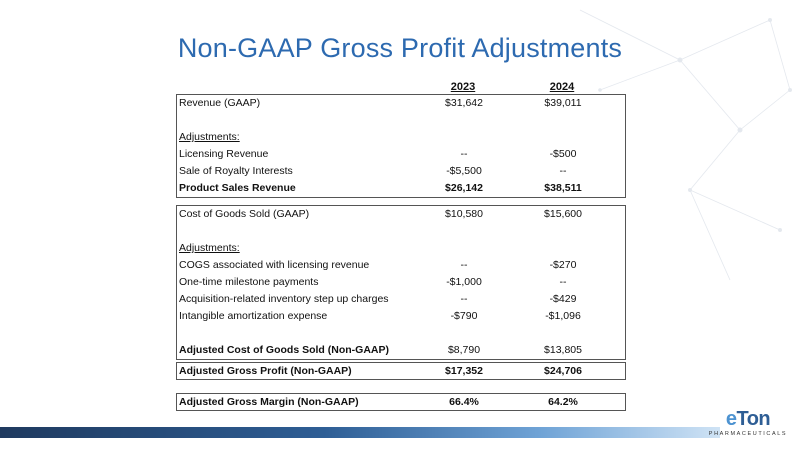 The height and width of the screenshot is (450, 800). What do you see at coordinates (563, 103) in the screenshot?
I see `value-2024: $39,011` at bounding box center [563, 103].